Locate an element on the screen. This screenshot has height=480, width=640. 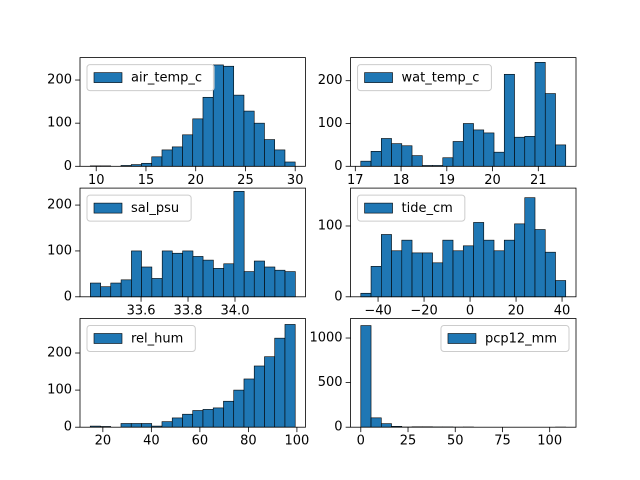
x-tick-label: 30 is located at coordinates (295, 180).